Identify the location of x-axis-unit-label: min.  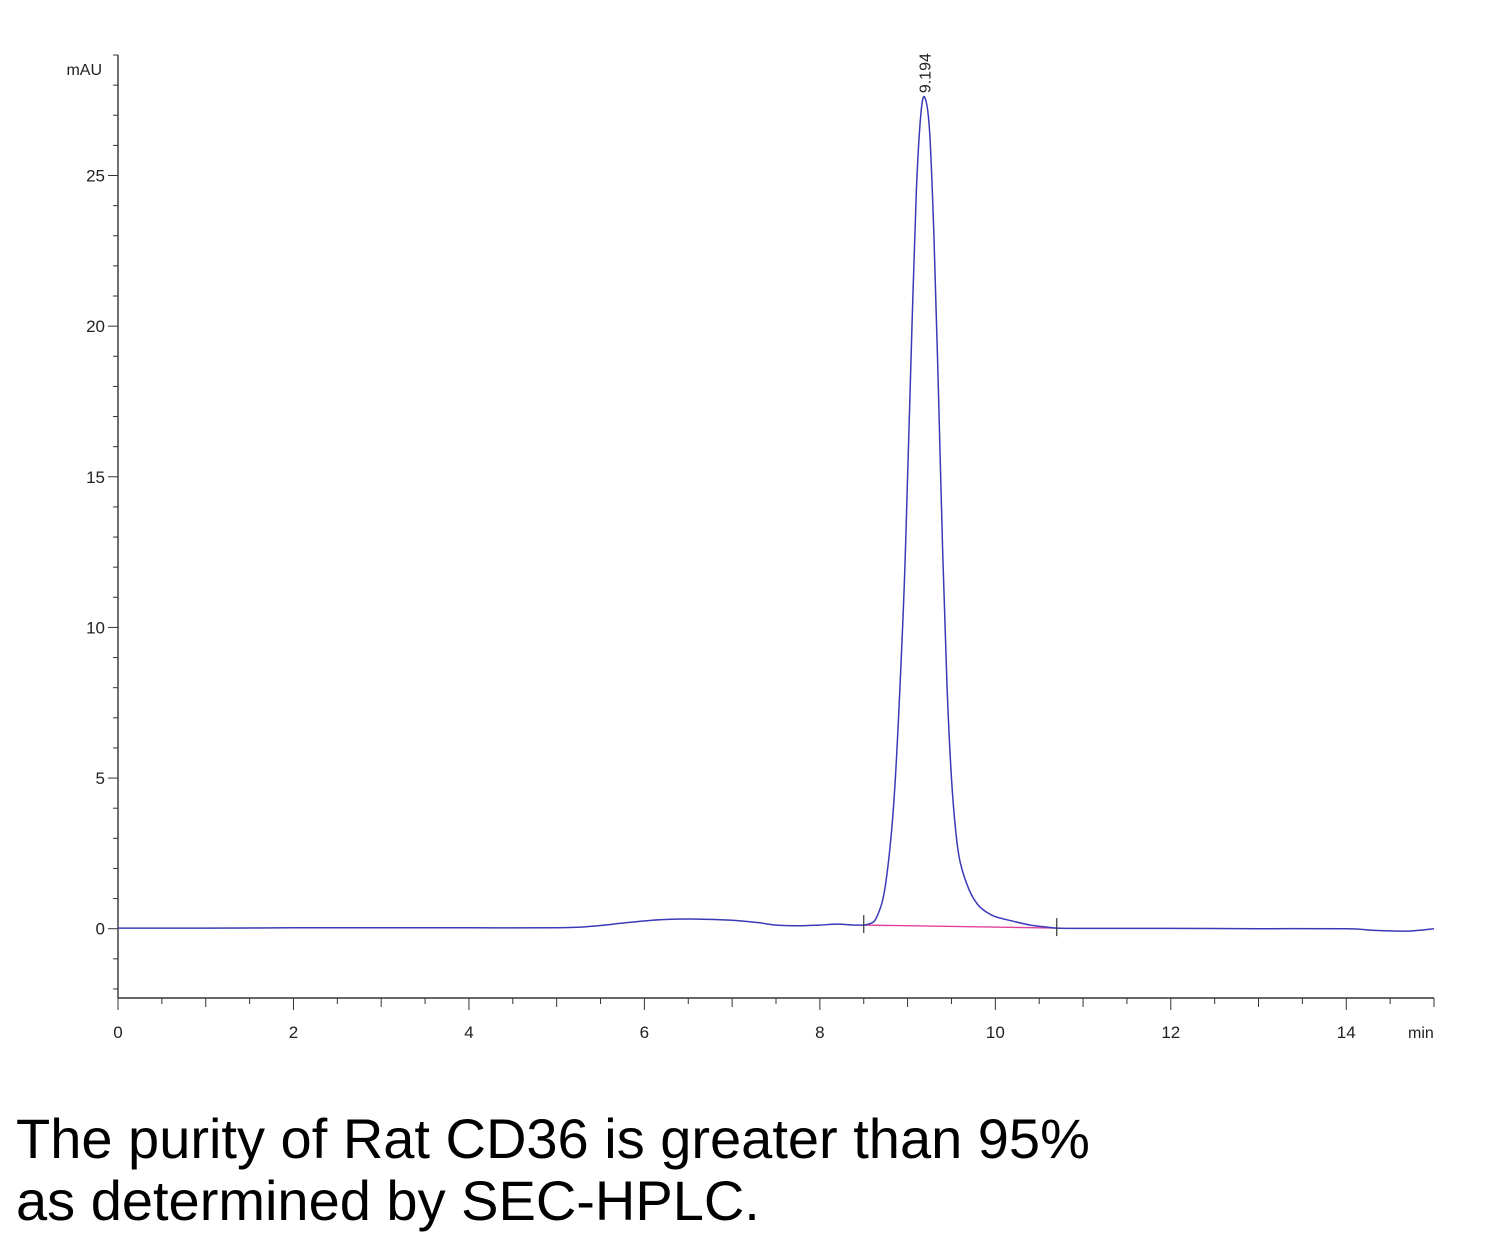
(1421, 1033).